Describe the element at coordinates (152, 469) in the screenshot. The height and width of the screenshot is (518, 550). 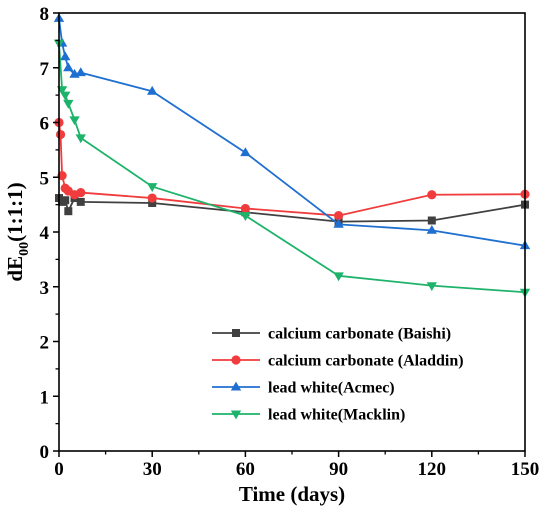
I see `x-tick-label: 30` at that location.